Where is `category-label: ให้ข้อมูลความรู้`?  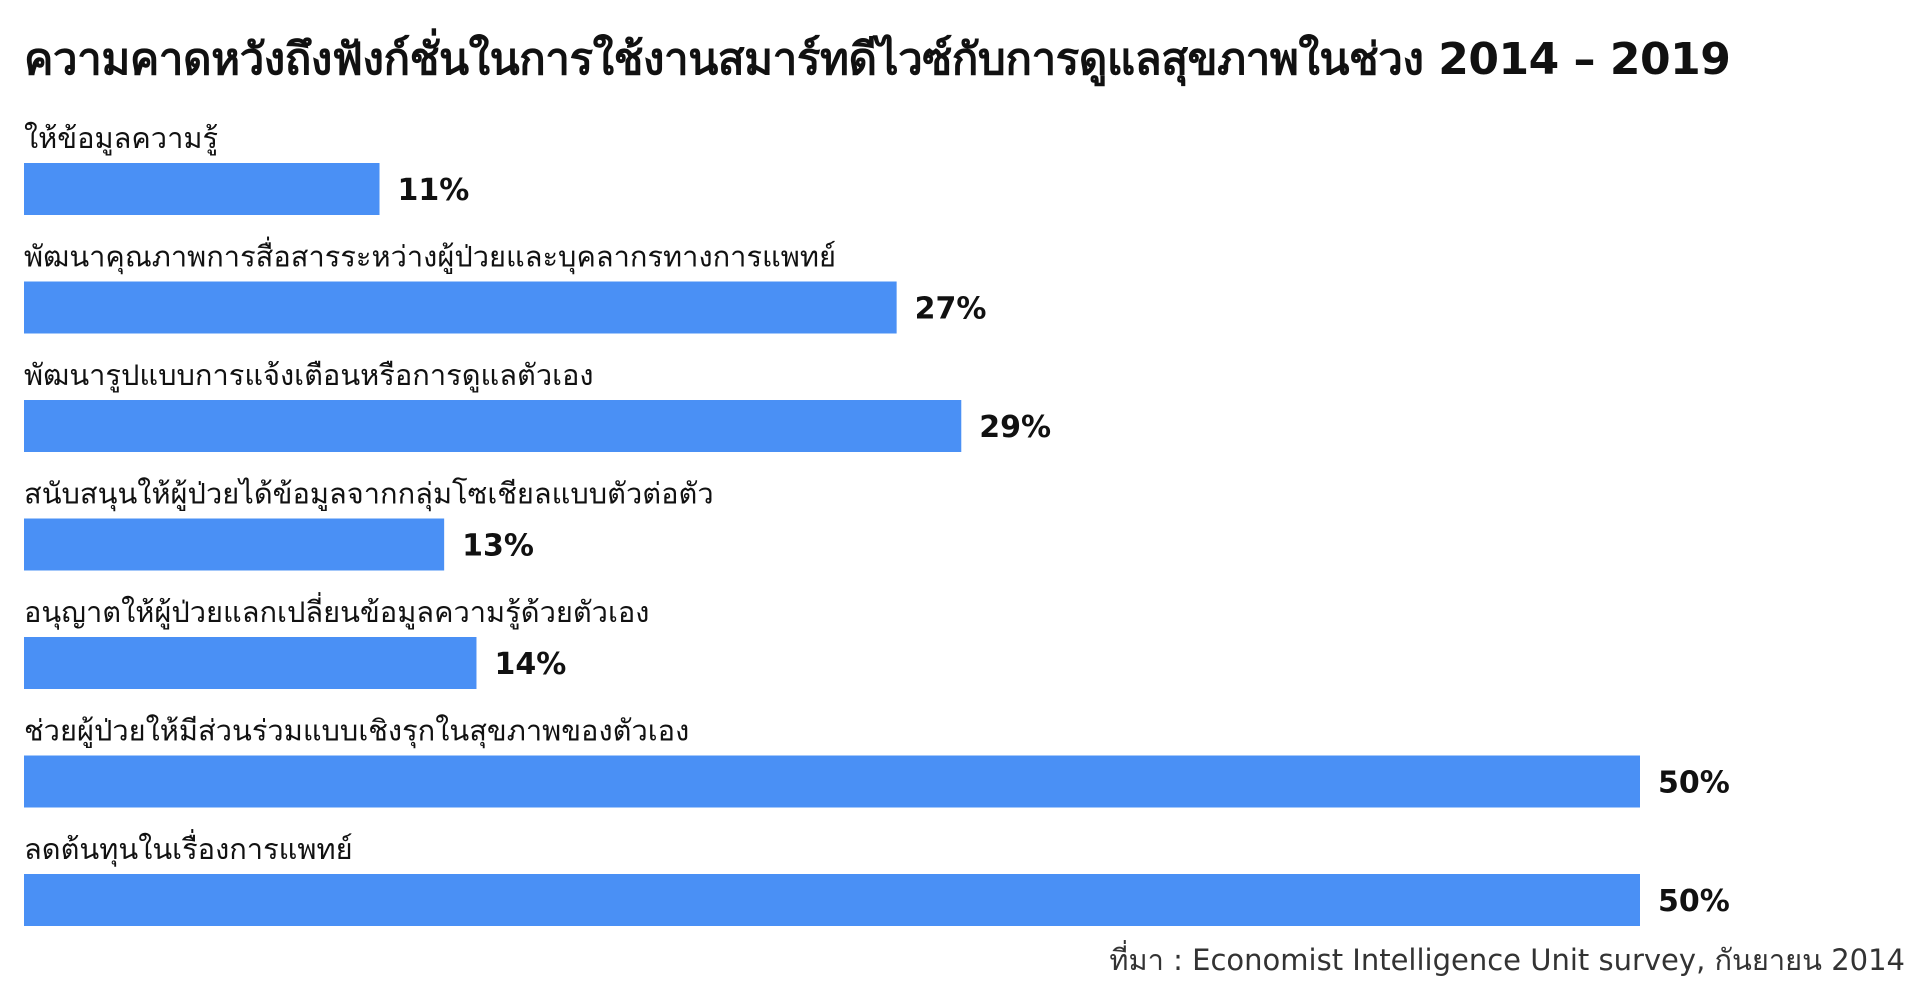
category-label: ให้ข้อมูลความรู้ is located at coordinates (121, 138).